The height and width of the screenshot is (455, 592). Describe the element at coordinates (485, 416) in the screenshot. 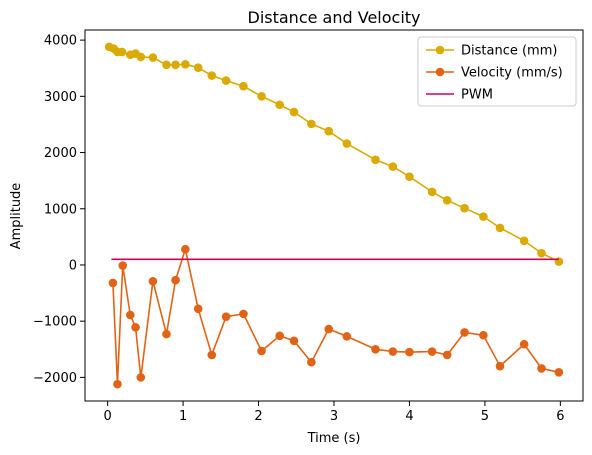

I see `x-tick-label: 5` at that location.